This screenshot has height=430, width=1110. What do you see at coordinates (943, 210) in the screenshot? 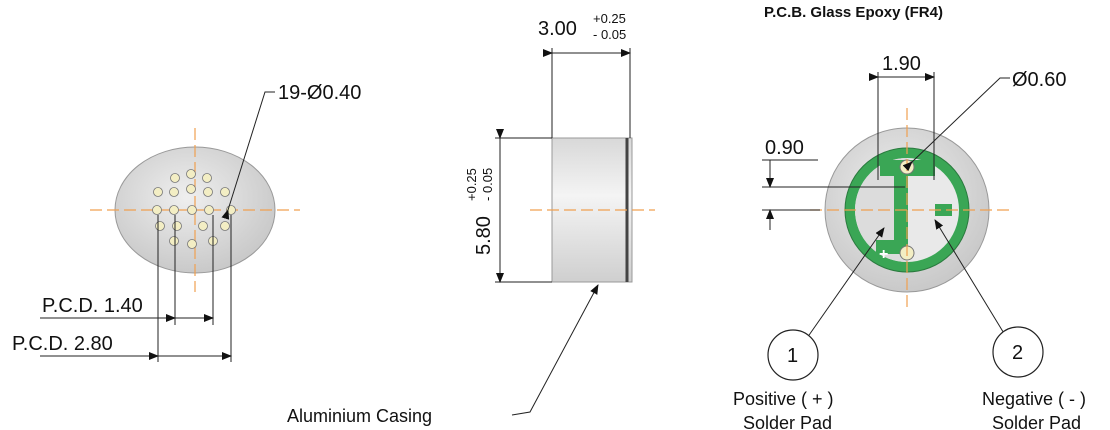
I see `pcb-slot` at bounding box center [943, 210].